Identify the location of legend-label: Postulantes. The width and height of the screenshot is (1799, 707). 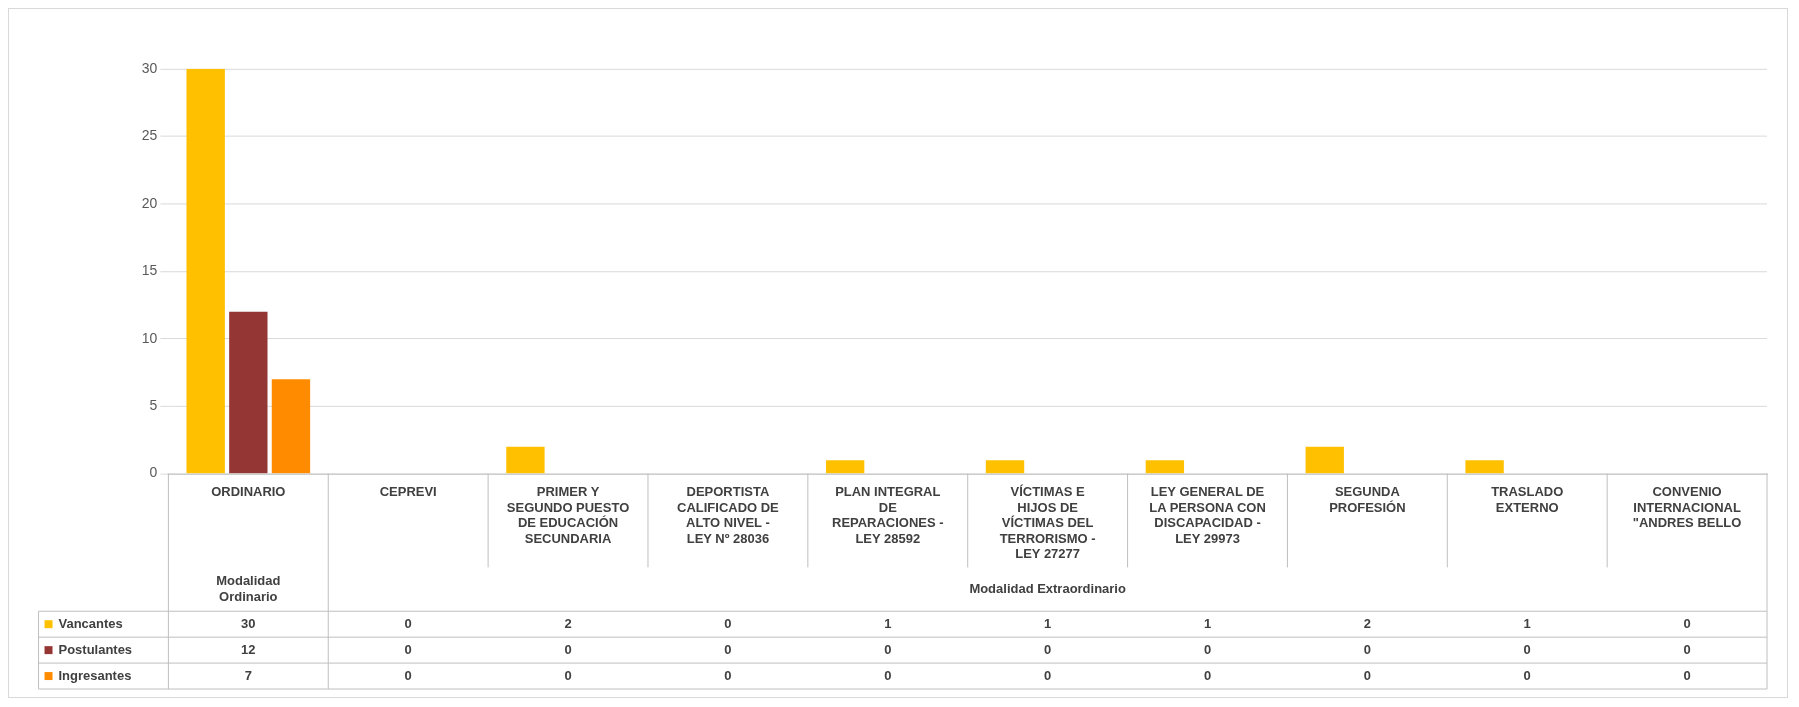
(95, 649).